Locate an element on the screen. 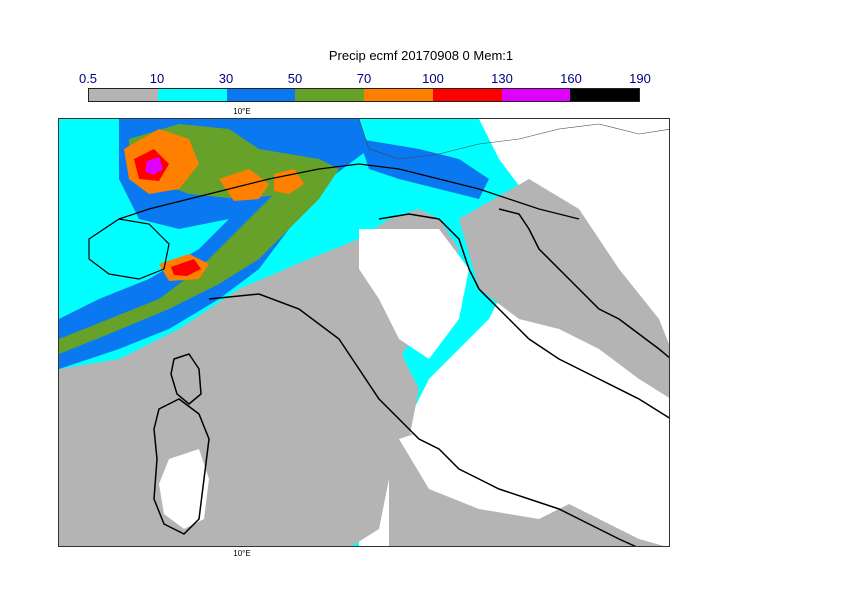 The height and width of the screenshot is (596, 842). legend-tick-4: 70 is located at coordinates (364, 78).